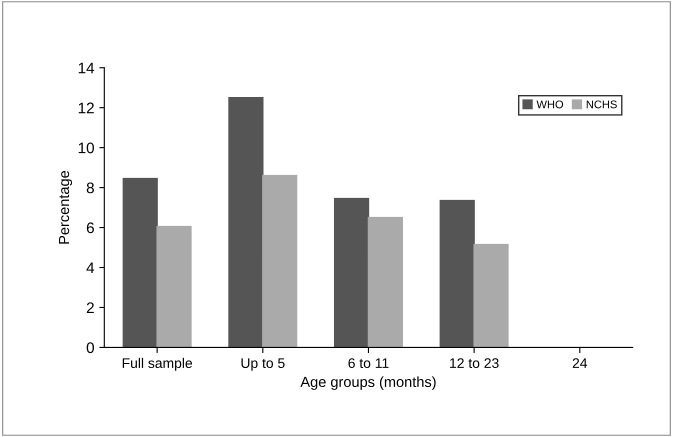  Describe the element at coordinates (90, 268) in the screenshot. I see `y-tick-label: 4` at that location.